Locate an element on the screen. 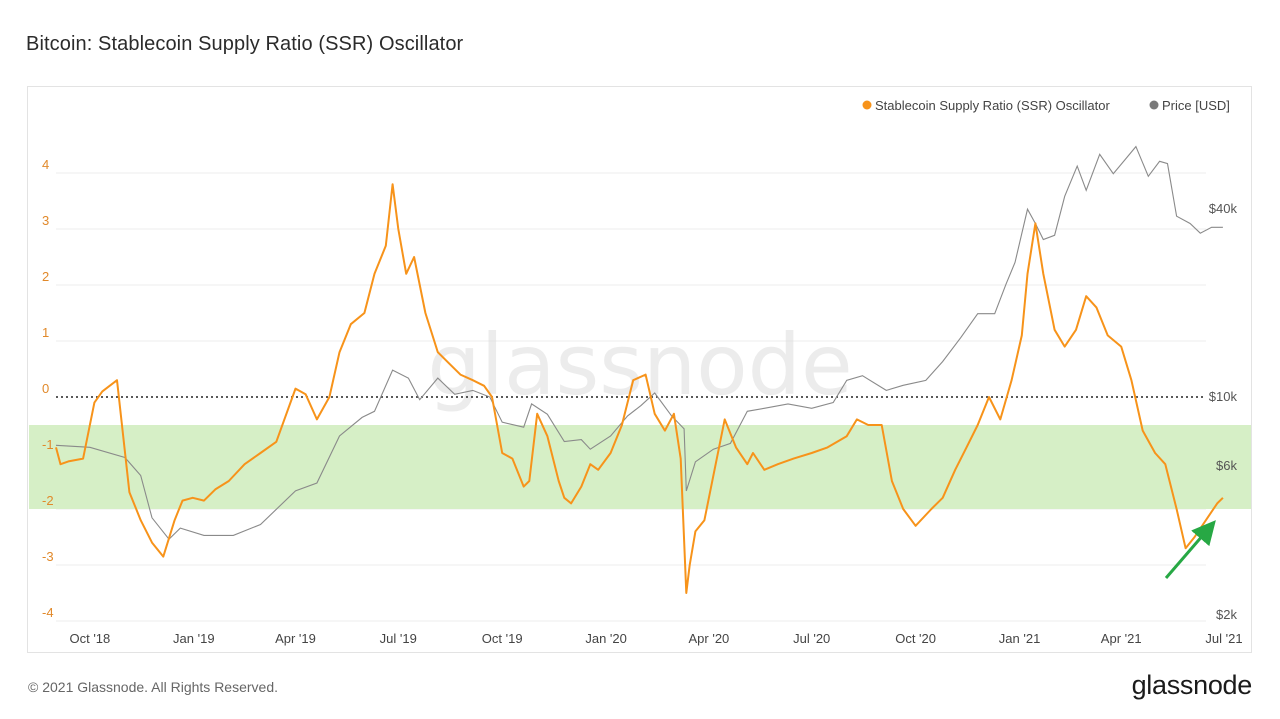  left-tick-label: -1 is located at coordinates (48, 444).